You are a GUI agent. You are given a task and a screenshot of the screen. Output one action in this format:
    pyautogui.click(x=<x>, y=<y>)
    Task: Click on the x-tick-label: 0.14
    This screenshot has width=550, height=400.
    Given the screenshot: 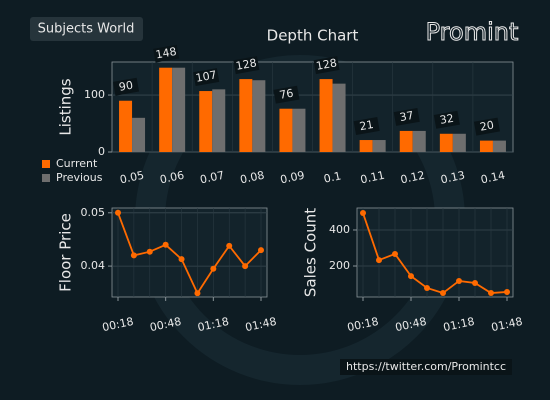 What is the action you would take?
    pyautogui.click(x=493, y=178)
    